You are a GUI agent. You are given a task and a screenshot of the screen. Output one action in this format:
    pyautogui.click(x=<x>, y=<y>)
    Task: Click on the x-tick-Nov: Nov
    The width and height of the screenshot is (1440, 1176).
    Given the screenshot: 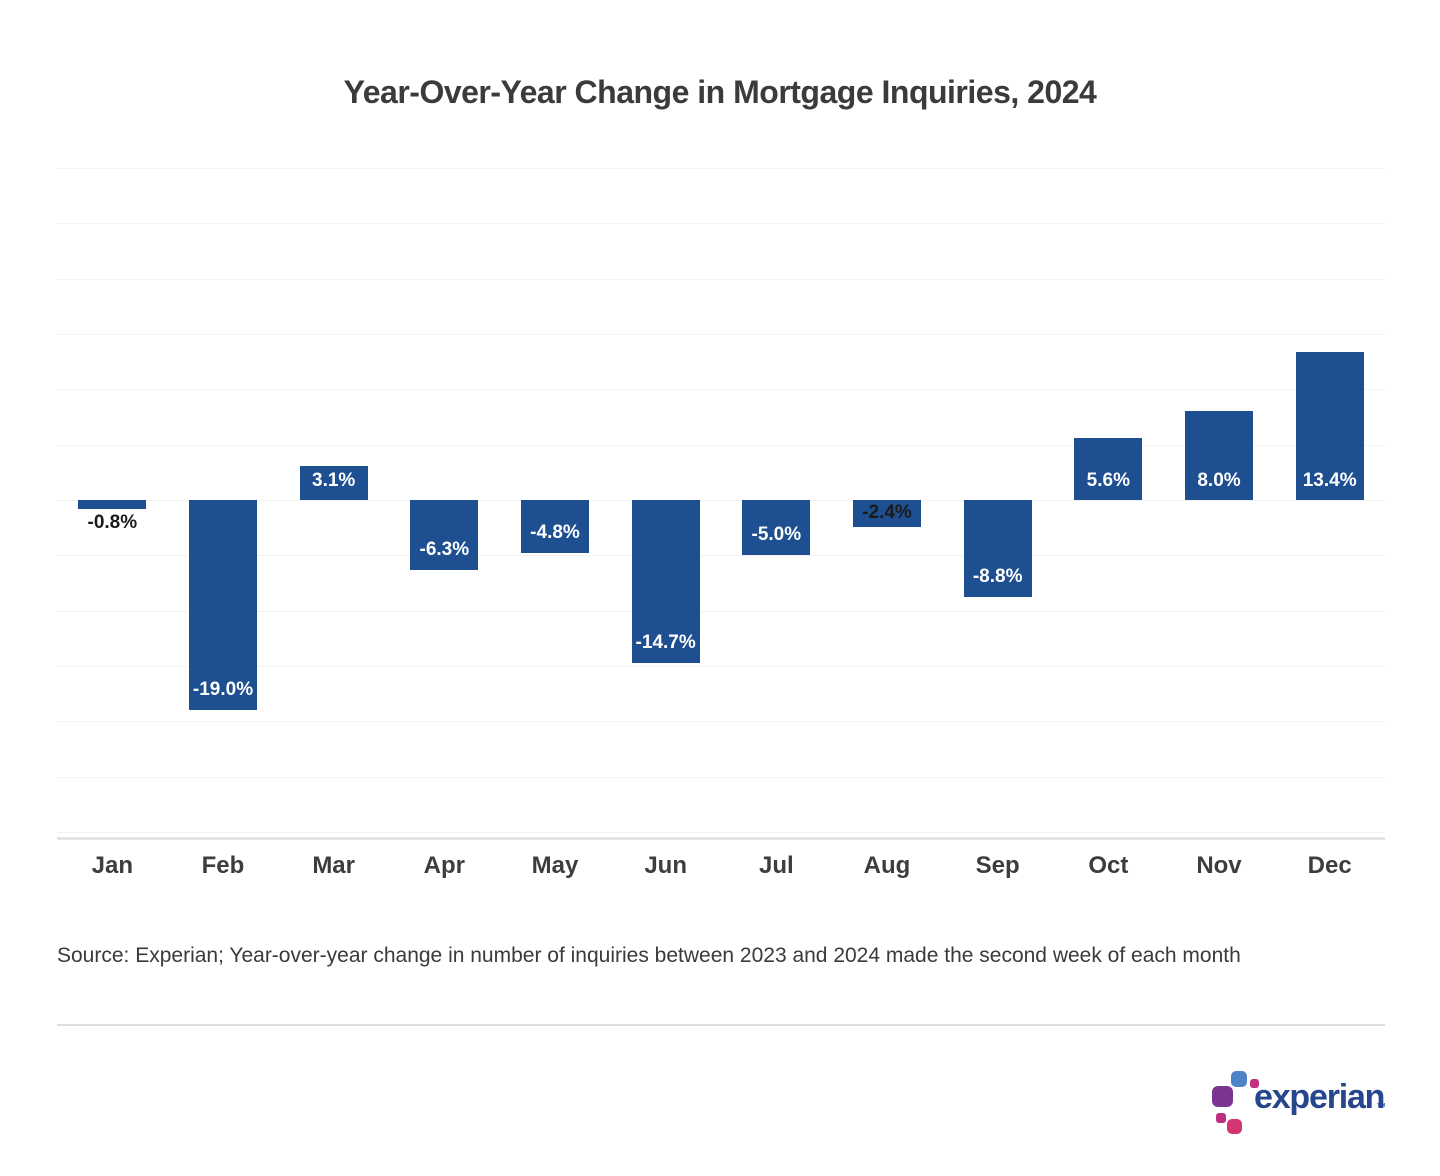 What is the action you would take?
    pyautogui.click(x=1219, y=865)
    